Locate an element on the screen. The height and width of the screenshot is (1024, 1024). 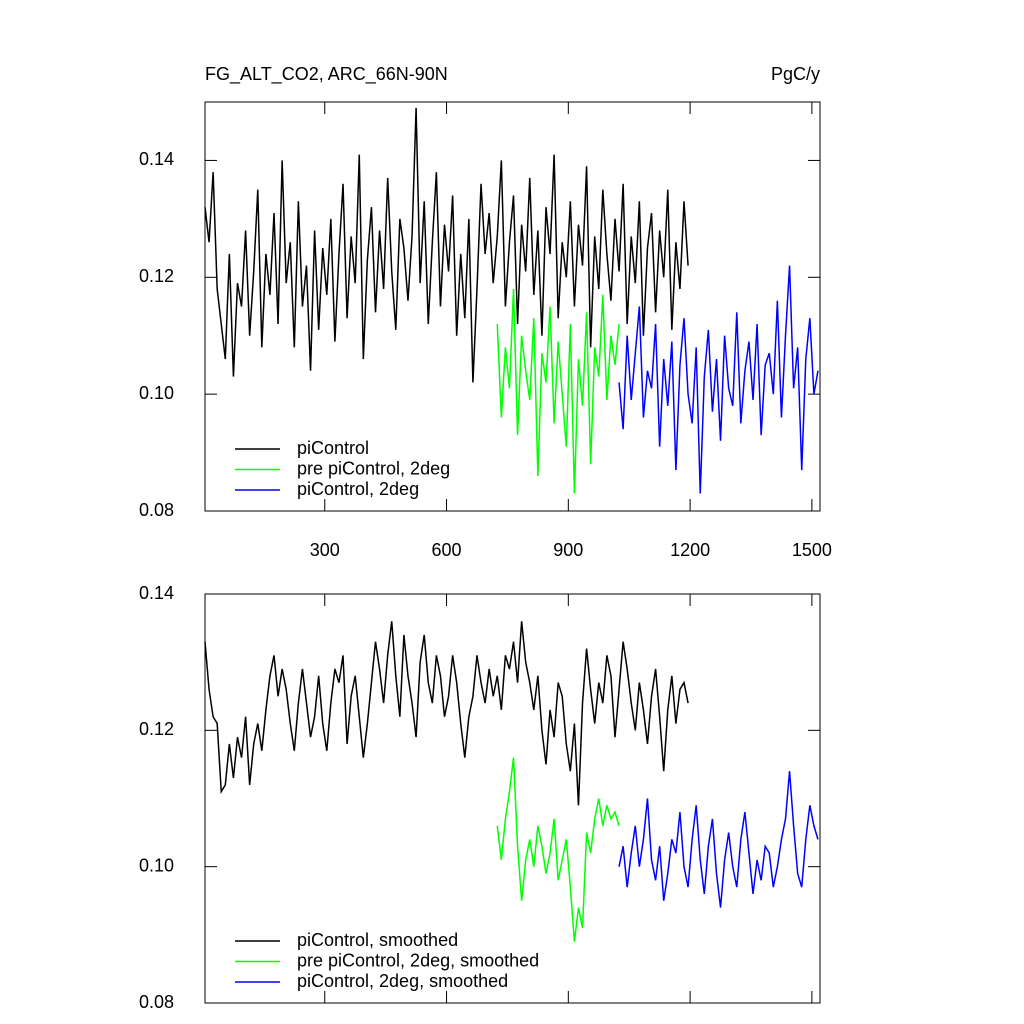
x-tick-label: 1200 is located at coordinates (690, 550).